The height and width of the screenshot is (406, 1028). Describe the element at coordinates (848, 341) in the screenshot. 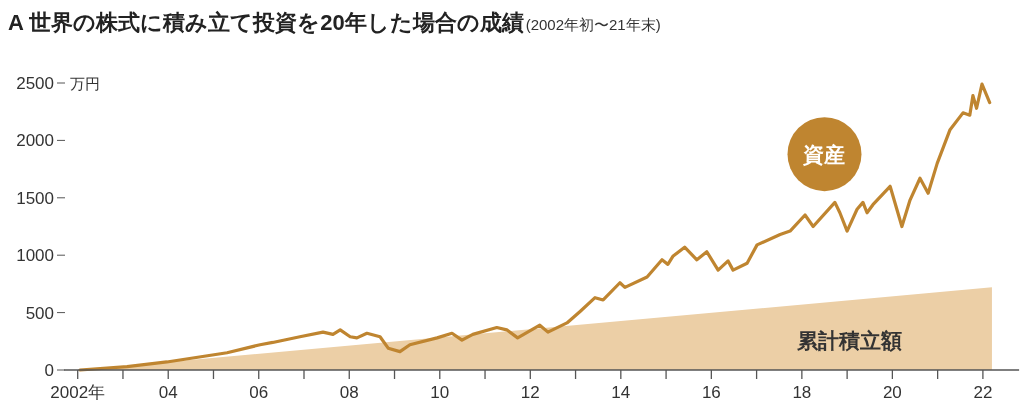

I see `series-label: 累計積立額` at that location.